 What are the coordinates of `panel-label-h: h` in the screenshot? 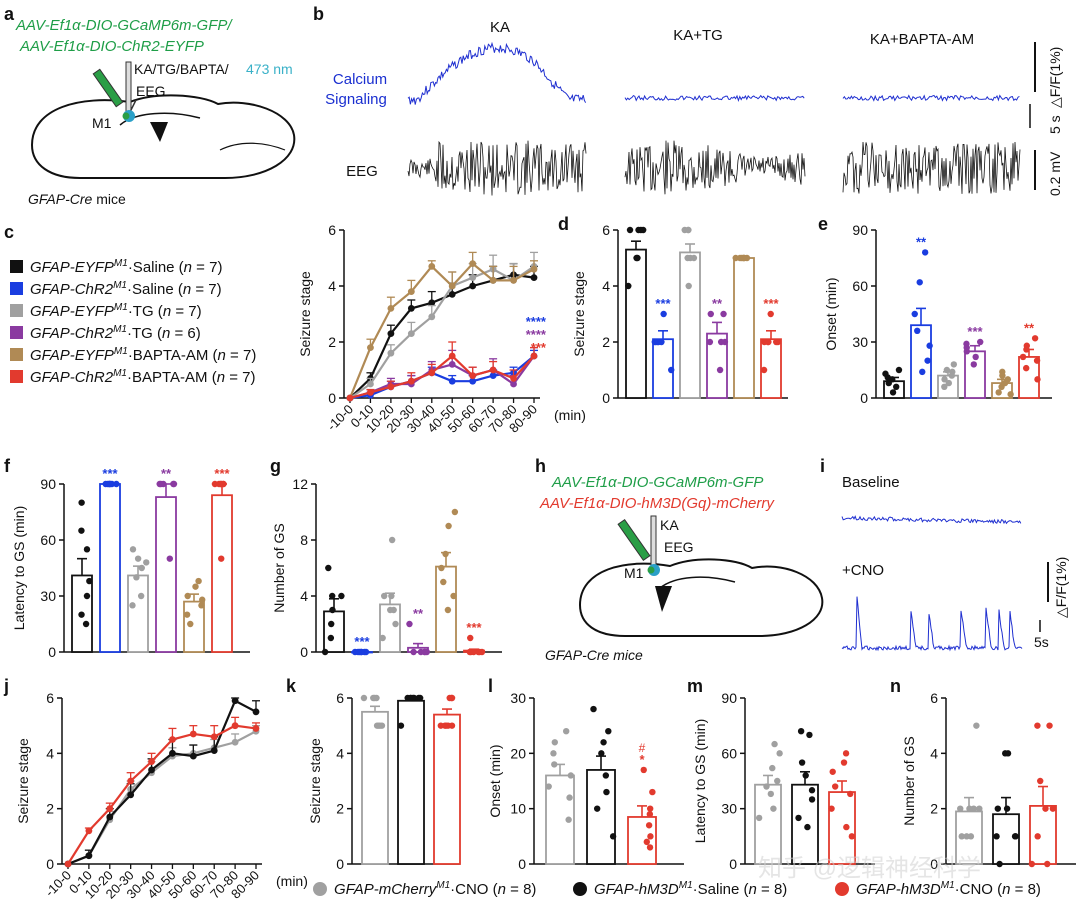 It's located at (540, 466).